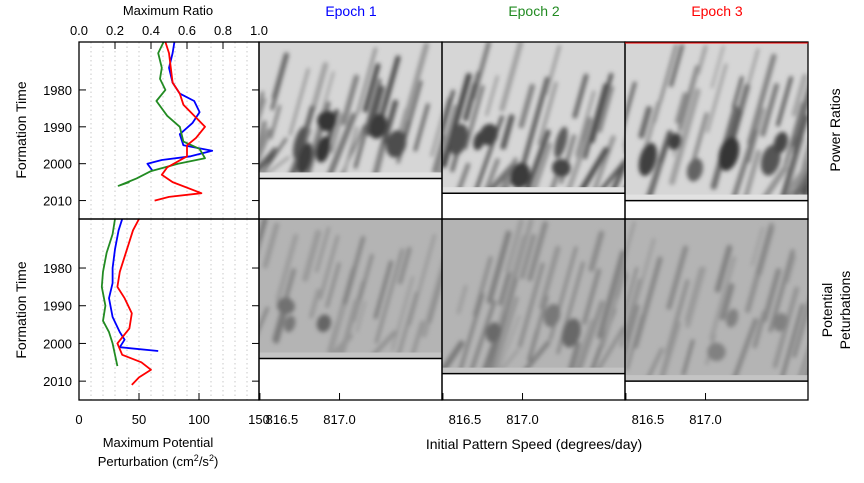 This screenshot has height=483, width=864. I want to click on top-x-tick-label: 0.6, so click(187, 30).